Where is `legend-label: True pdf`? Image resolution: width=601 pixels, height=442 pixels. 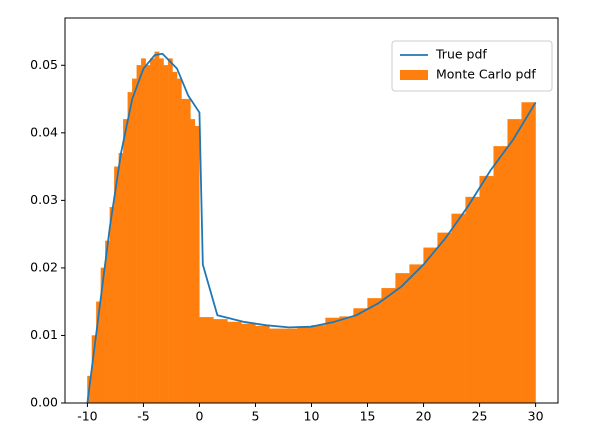
legend-label: True pdf is located at coordinates (461, 54).